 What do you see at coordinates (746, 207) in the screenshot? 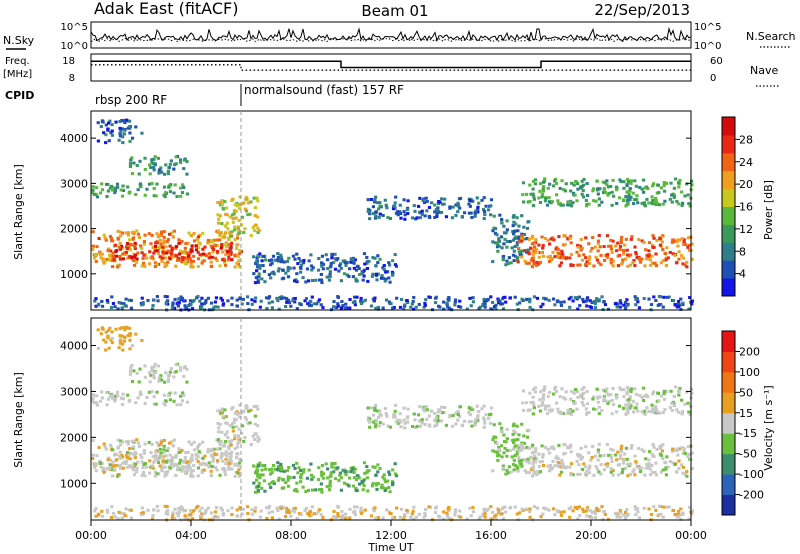
I see `power-colorbar-tick-label: 16` at bounding box center [746, 207].